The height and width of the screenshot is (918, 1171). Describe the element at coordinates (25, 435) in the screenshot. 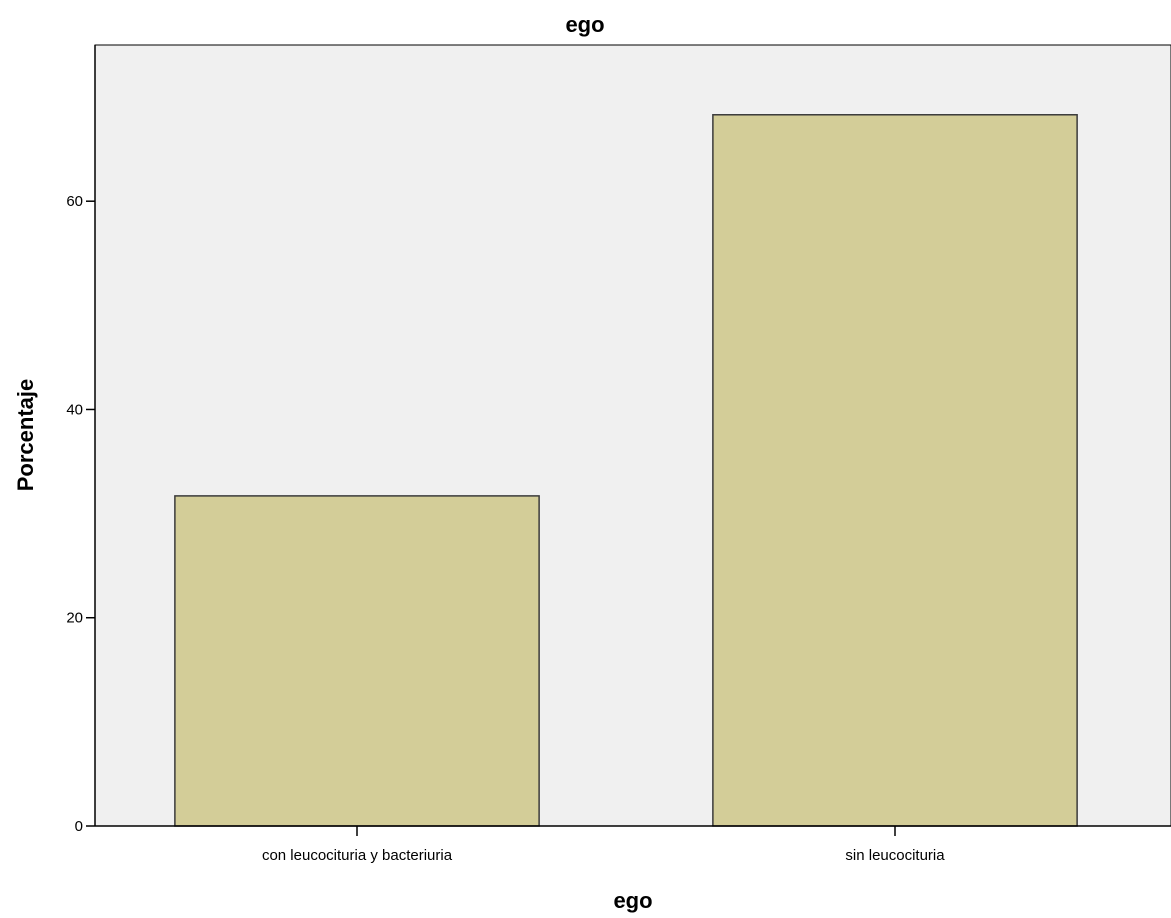

I see `y-axis-title: Porcentaje` at that location.